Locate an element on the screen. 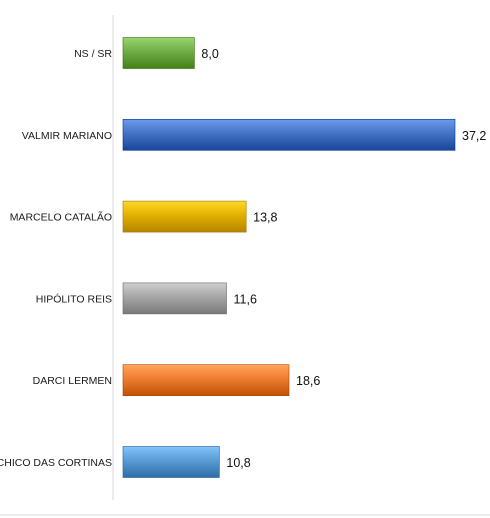  bar-chico-das-cortinas is located at coordinates (171, 462).